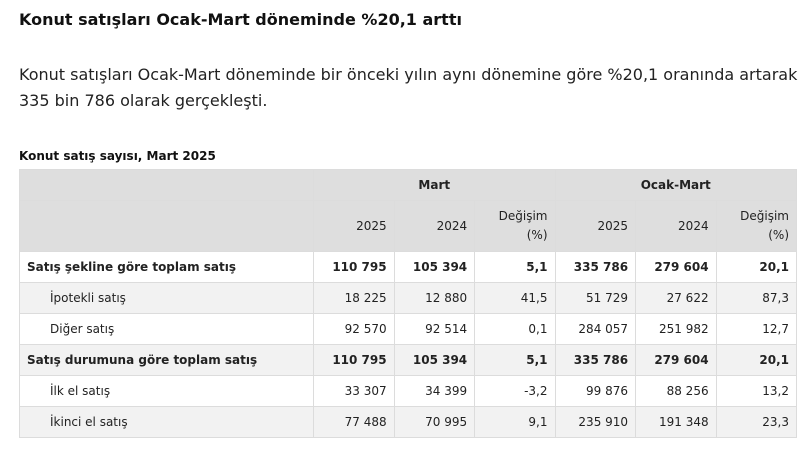 The height and width of the screenshot is (453, 804). What do you see at coordinates (166, 391) in the screenshot?
I see `row-label: İlk el satış` at bounding box center [166, 391].